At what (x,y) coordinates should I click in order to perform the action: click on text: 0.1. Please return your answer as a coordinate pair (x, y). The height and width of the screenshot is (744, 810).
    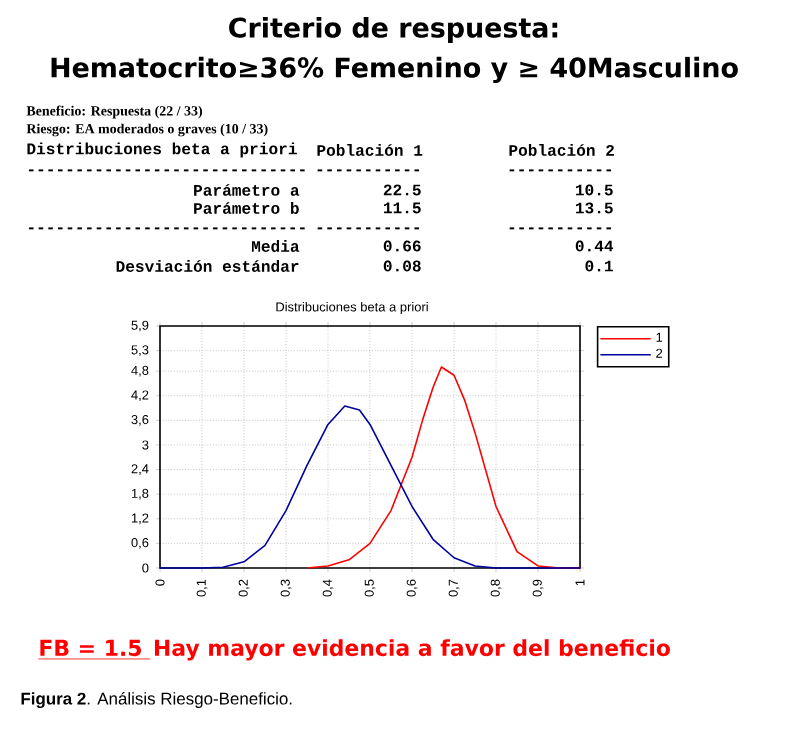
    Looking at the image, I should click on (599, 266).